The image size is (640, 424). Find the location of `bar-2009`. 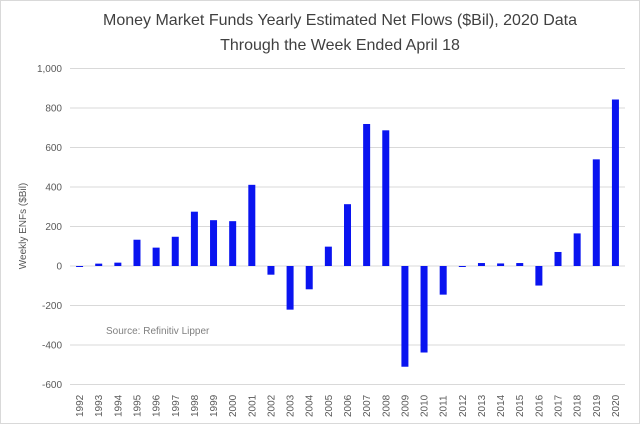

bar-2009 is located at coordinates (405, 316).